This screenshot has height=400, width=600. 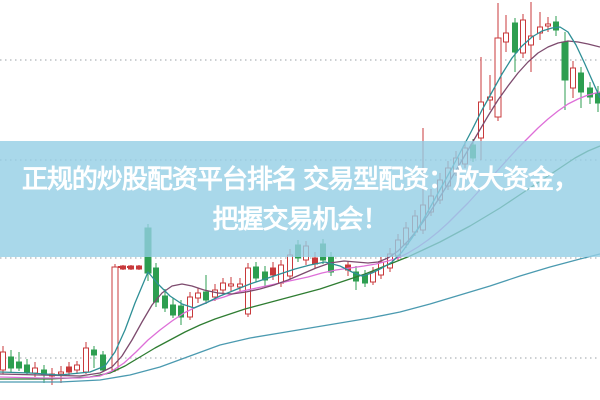 What do you see at coordinates (300, 219) in the screenshot?
I see `banner-text-line2: 把握交易机会！` at bounding box center [300, 219].